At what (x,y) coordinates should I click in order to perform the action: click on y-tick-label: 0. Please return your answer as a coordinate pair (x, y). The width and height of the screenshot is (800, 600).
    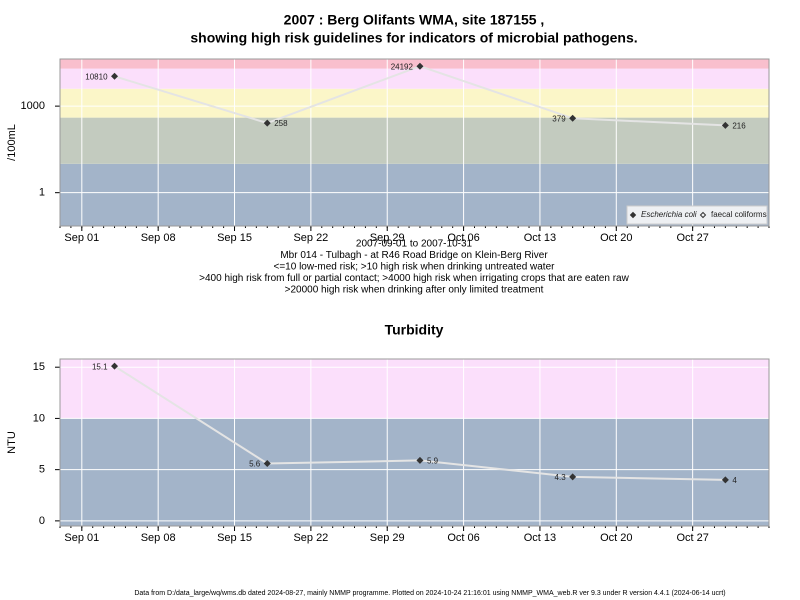
    Looking at the image, I should click on (42, 521).